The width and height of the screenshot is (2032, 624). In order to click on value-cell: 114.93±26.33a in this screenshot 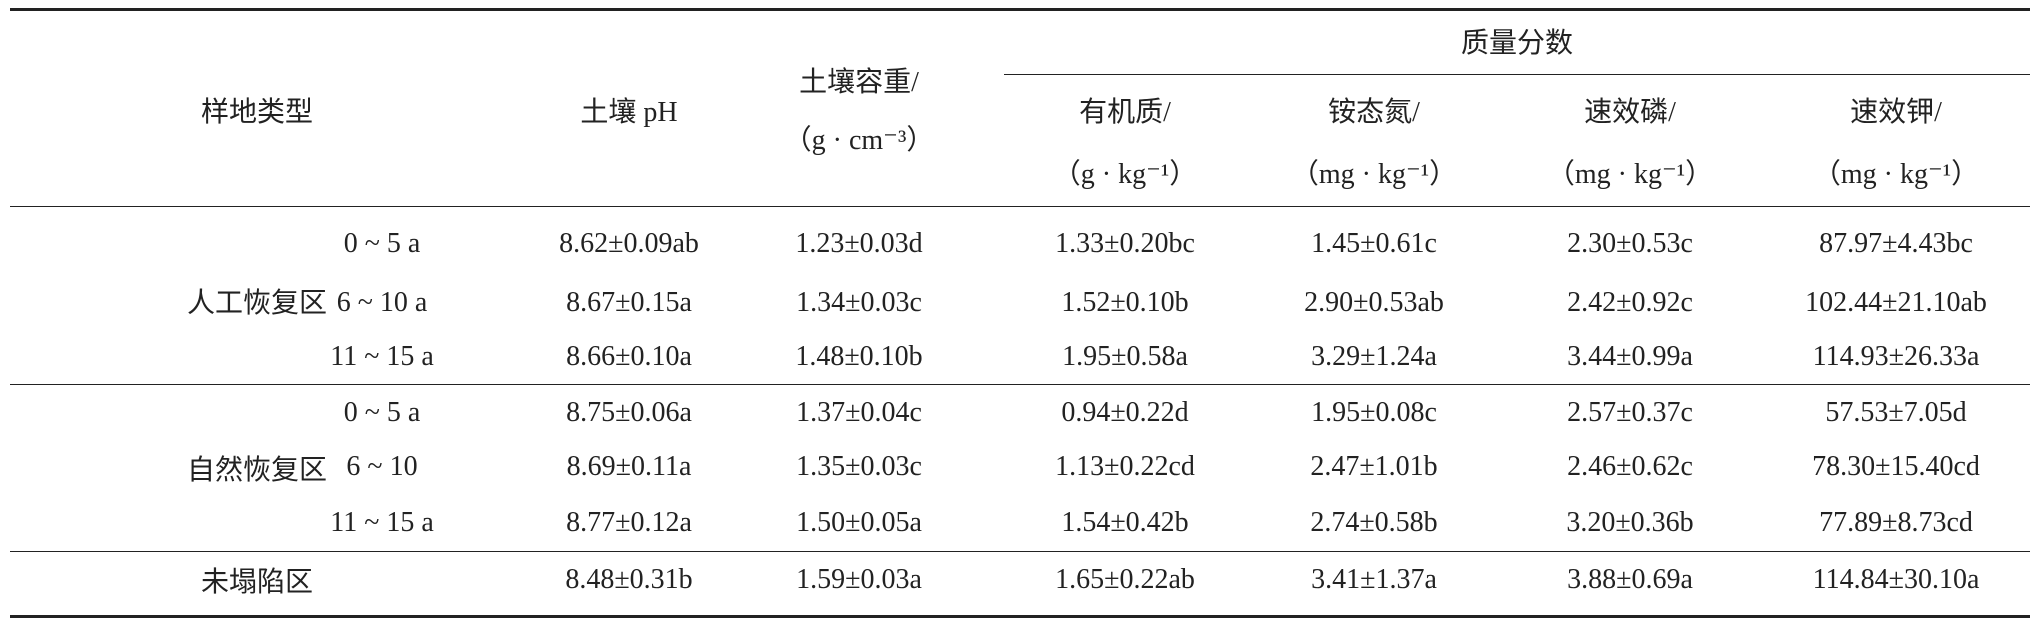, I will do `click(1896, 356)`.